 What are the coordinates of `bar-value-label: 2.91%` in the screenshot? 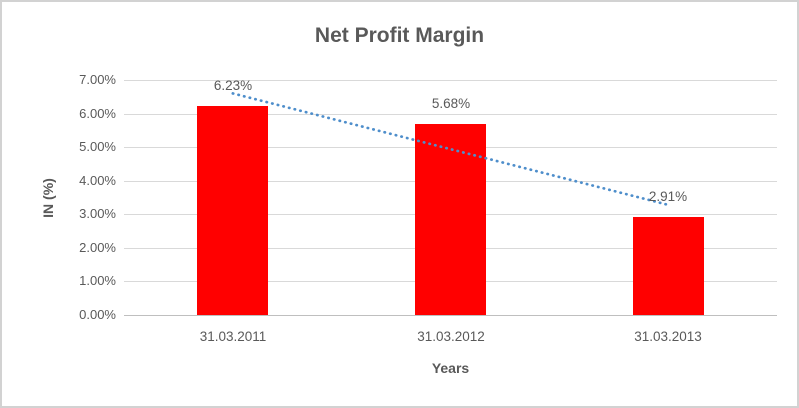 It's located at (668, 196).